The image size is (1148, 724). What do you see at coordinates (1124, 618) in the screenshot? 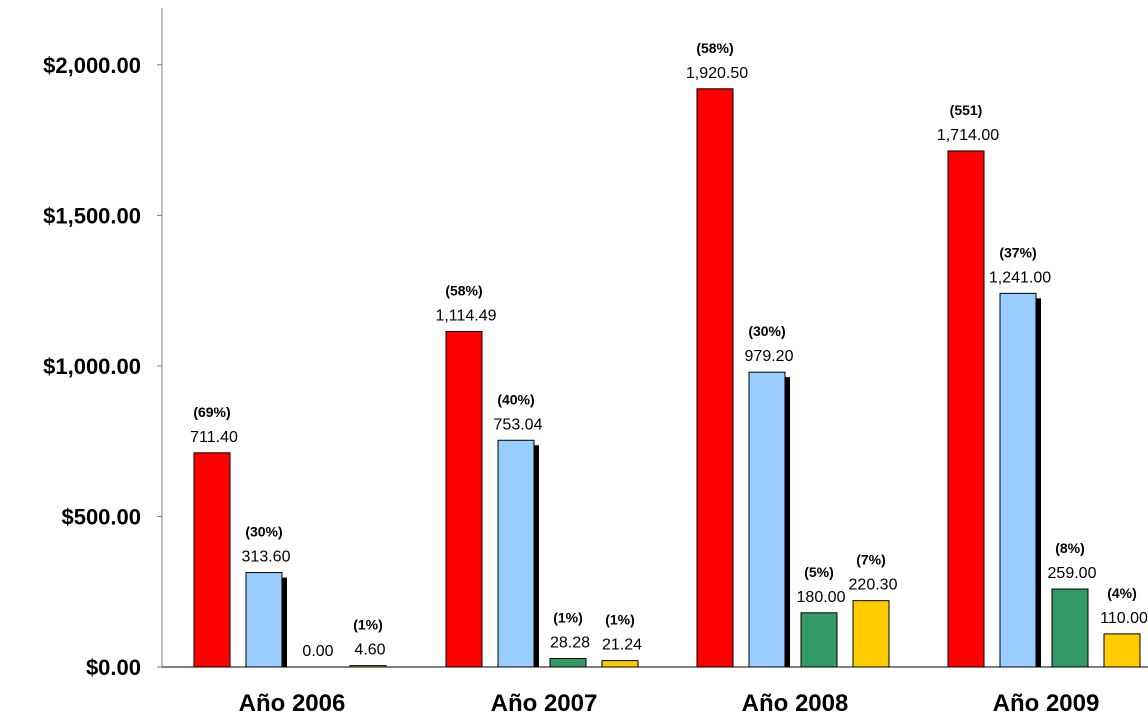
I see `bar-value-label: 110.00` at bounding box center [1124, 618].